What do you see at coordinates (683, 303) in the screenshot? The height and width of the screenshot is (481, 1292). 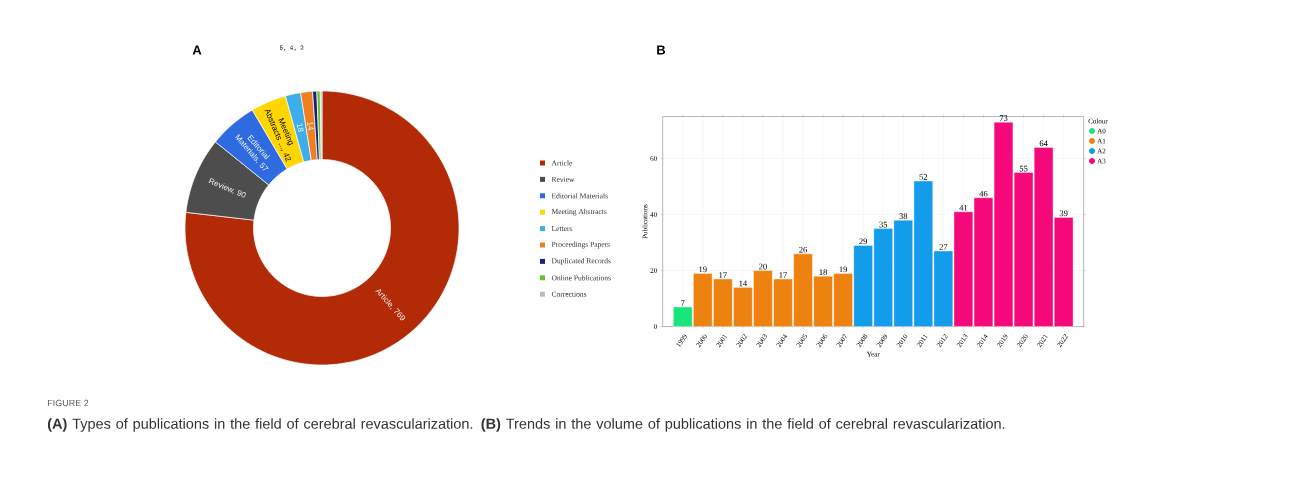 I see `data-label: 7` at bounding box center [683, 303].